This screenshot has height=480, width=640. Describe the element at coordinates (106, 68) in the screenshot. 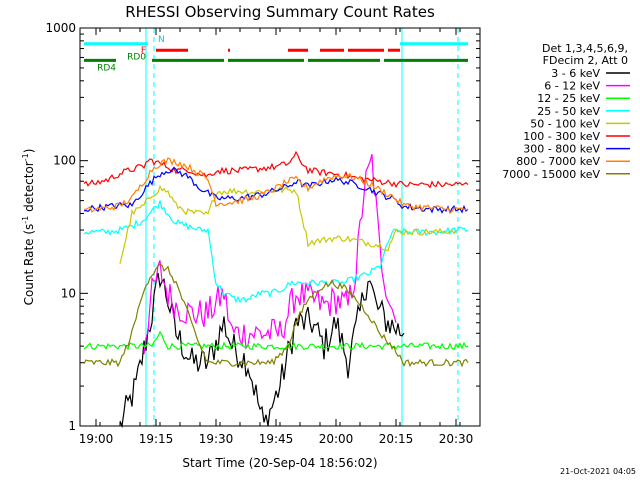

I see `flag-label-rd4: RD4` at that location.